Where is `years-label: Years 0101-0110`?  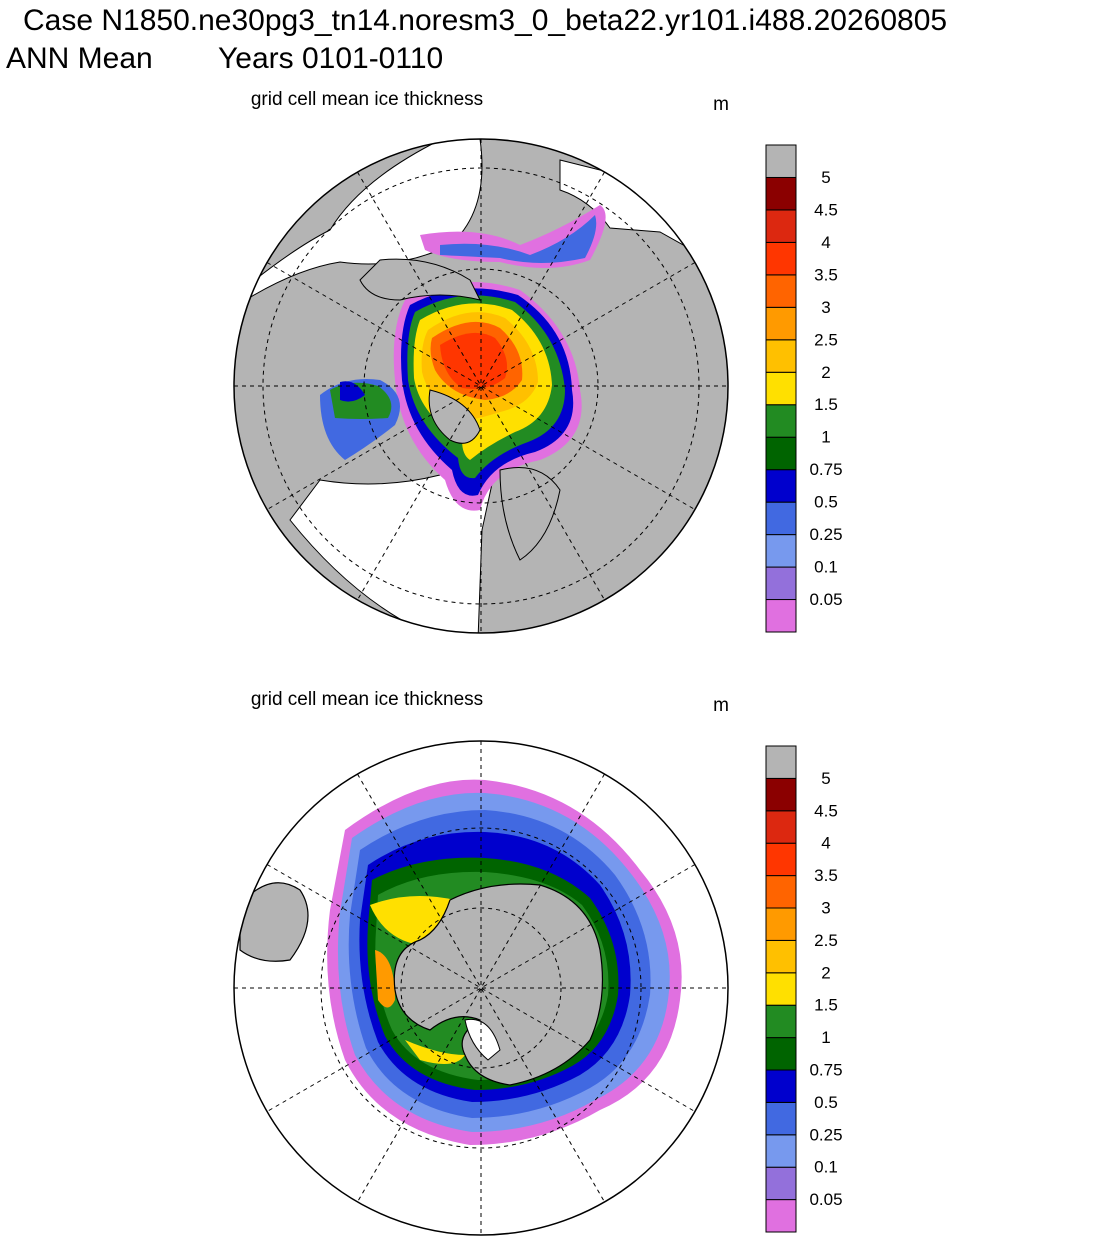 years-label: Years 0101-0110 is located at coordinates (330, 58).